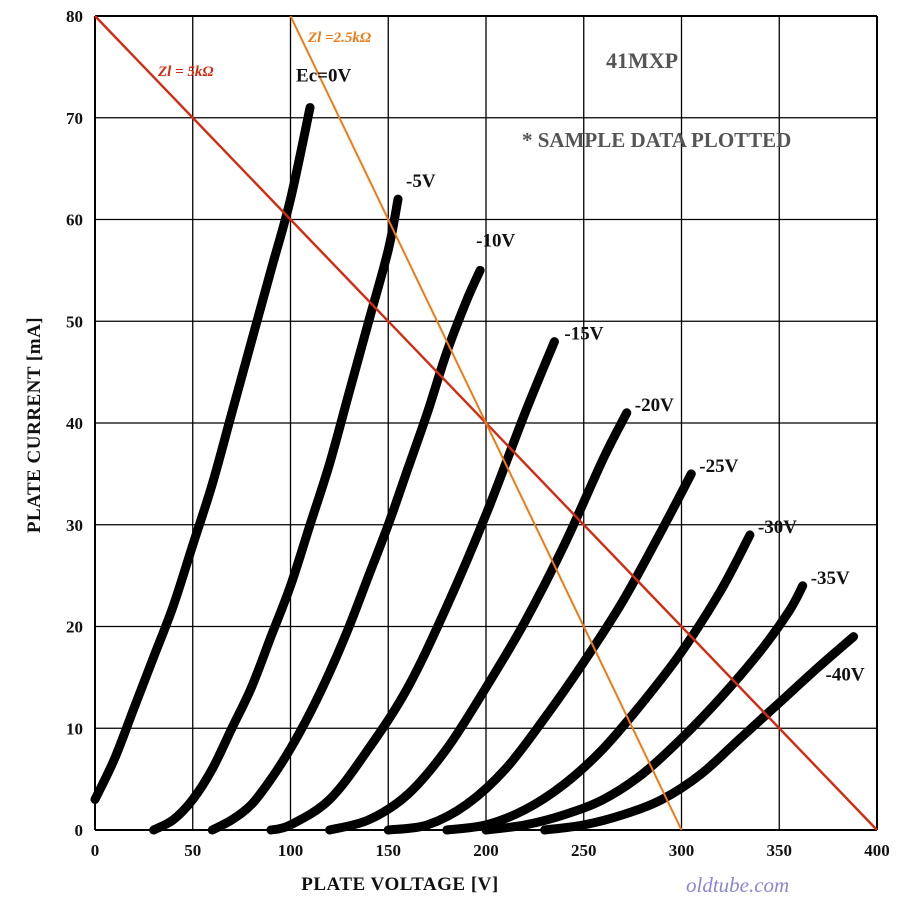 This screenshot has width=900, height=900. Describe the element at coordinates (74, 16) in the screenshot. I see `y-tick-label: 80` at that location.